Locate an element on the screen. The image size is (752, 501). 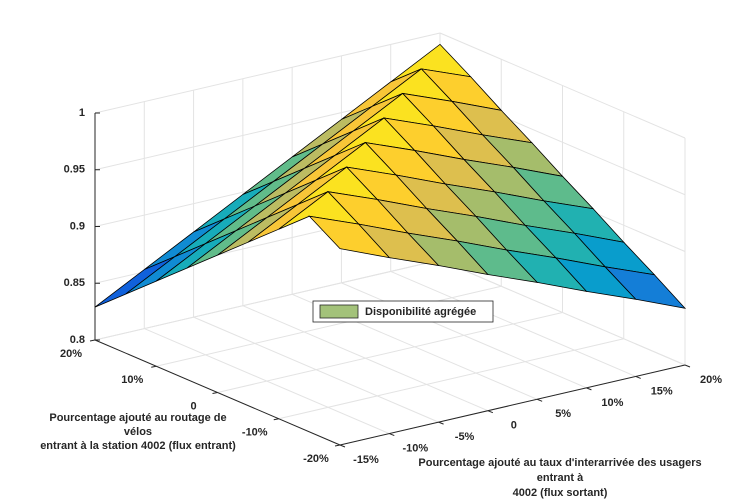
x-axis-label: 4002 (flux sortant) is located at coordinates (560, 493).